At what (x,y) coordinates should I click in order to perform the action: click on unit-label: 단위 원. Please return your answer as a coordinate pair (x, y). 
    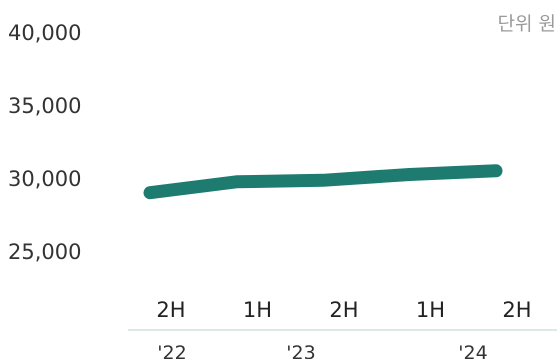
    Looking at the image, I should click on (527, 24).